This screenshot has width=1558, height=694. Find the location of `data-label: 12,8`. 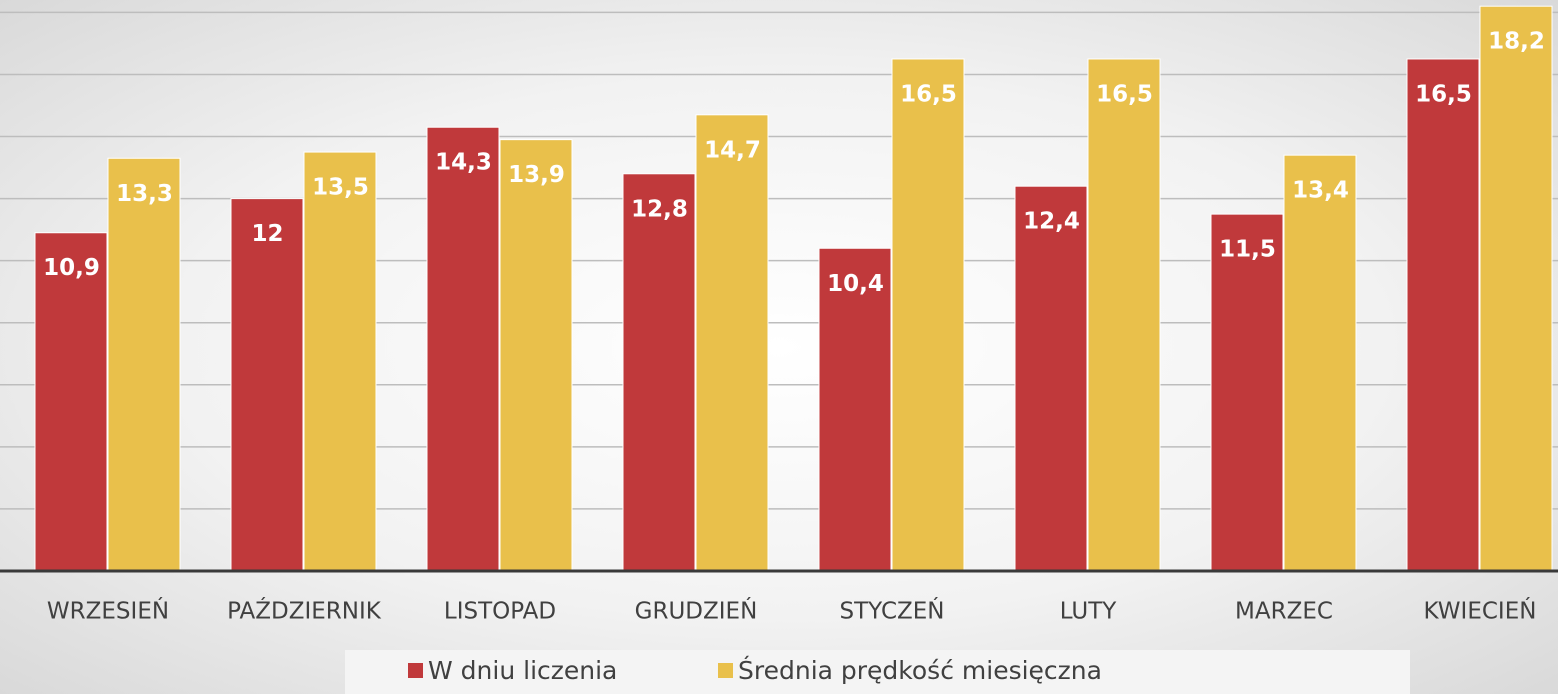

data-label: 12,8 is located at coordinates (659, 209).